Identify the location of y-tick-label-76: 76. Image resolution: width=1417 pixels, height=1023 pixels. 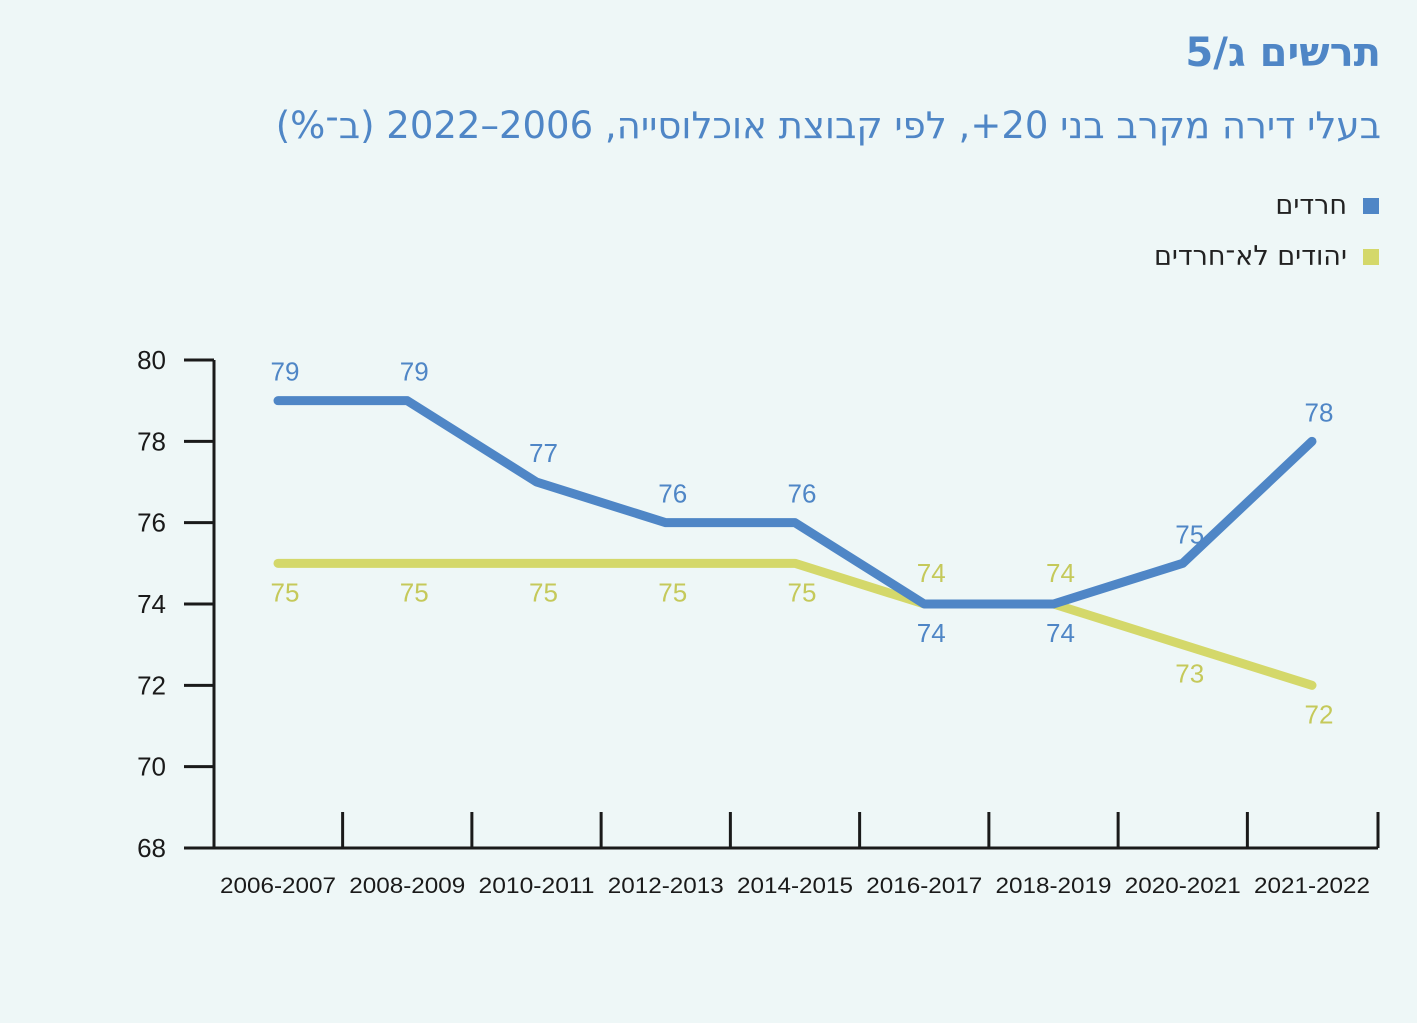
(151, 523).